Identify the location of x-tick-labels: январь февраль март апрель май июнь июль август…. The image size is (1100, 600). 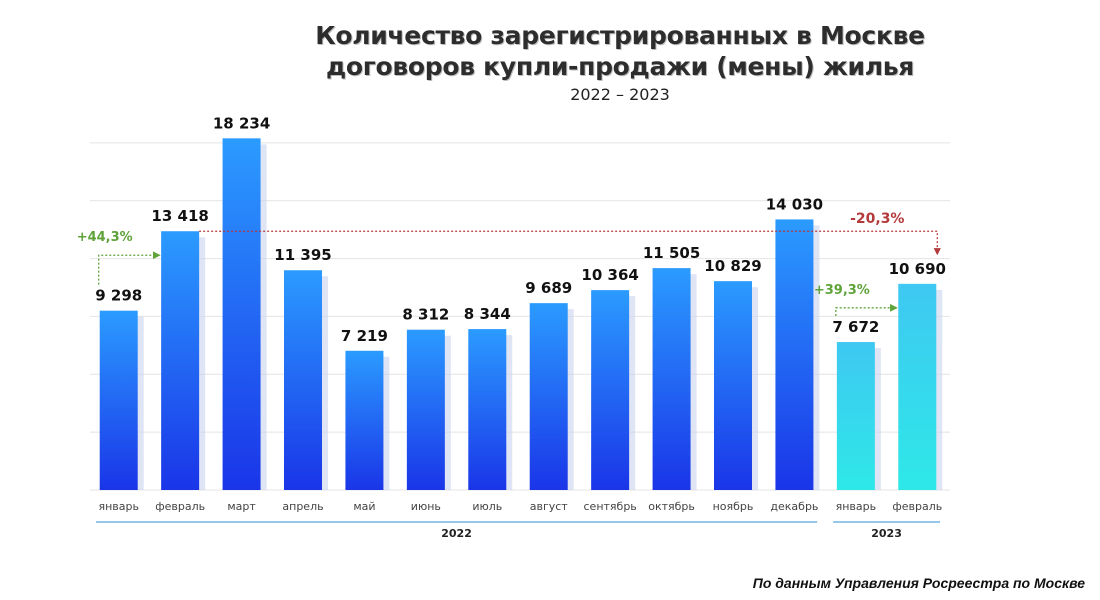
(520, 506).